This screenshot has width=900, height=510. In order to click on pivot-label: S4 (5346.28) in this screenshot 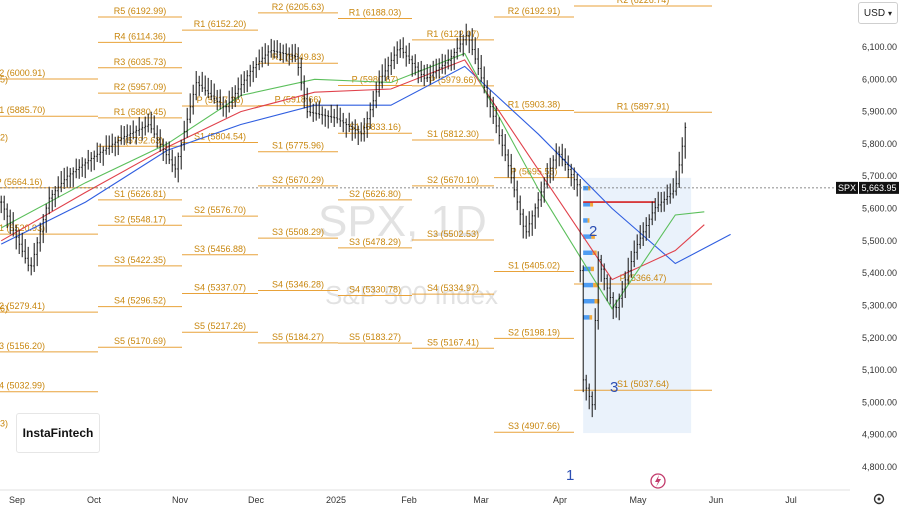, I will do `click(298, 285)`.